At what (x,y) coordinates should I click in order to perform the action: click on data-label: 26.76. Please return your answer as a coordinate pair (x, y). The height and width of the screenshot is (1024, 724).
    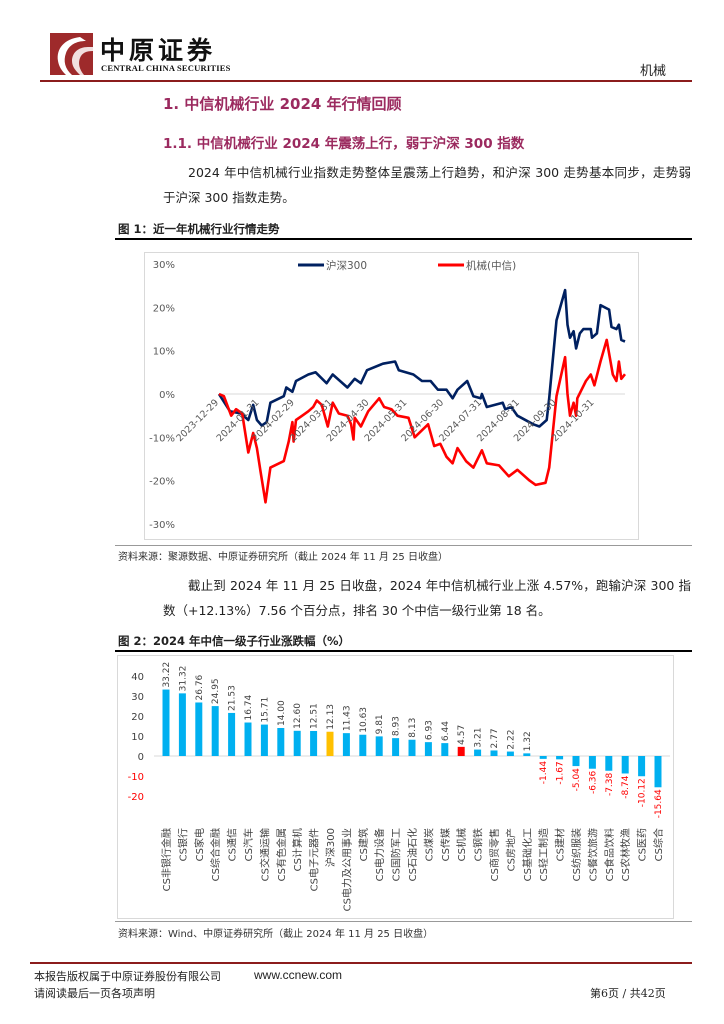
    Looking at the image, I should click on (200, 687).